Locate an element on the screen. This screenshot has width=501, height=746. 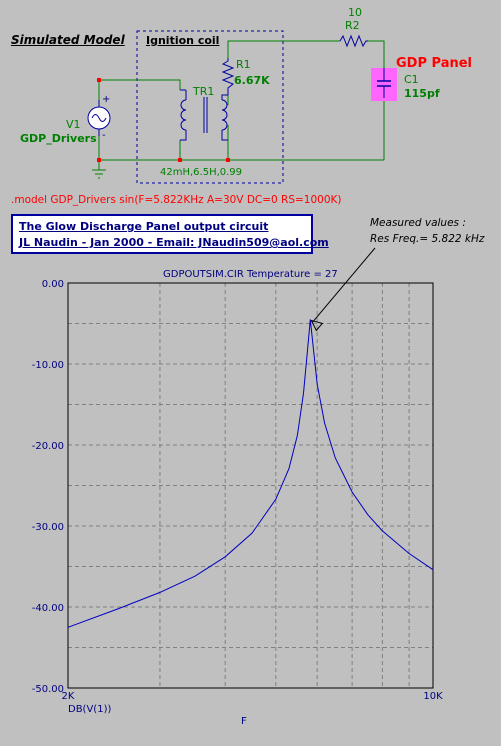
y-tick-label: -20.00 is located at coordinates (48, 446).